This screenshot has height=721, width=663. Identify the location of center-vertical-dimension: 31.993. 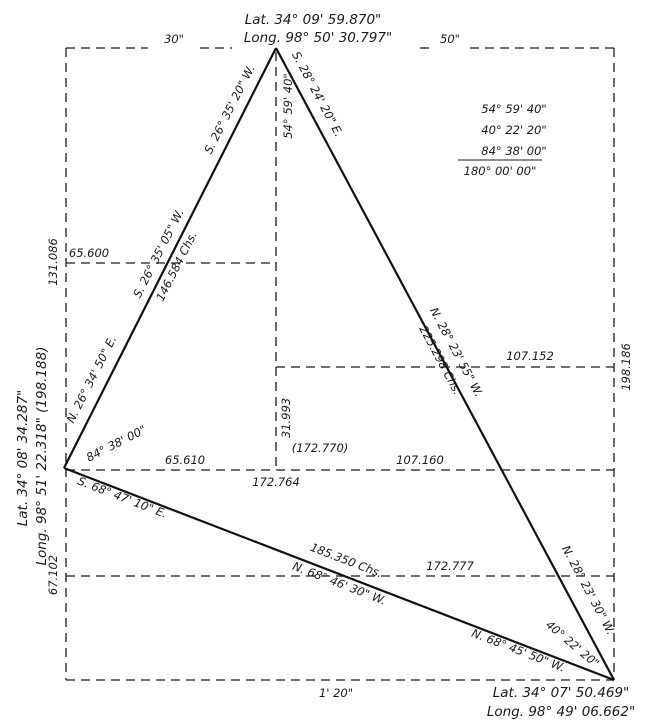
(286, 418).